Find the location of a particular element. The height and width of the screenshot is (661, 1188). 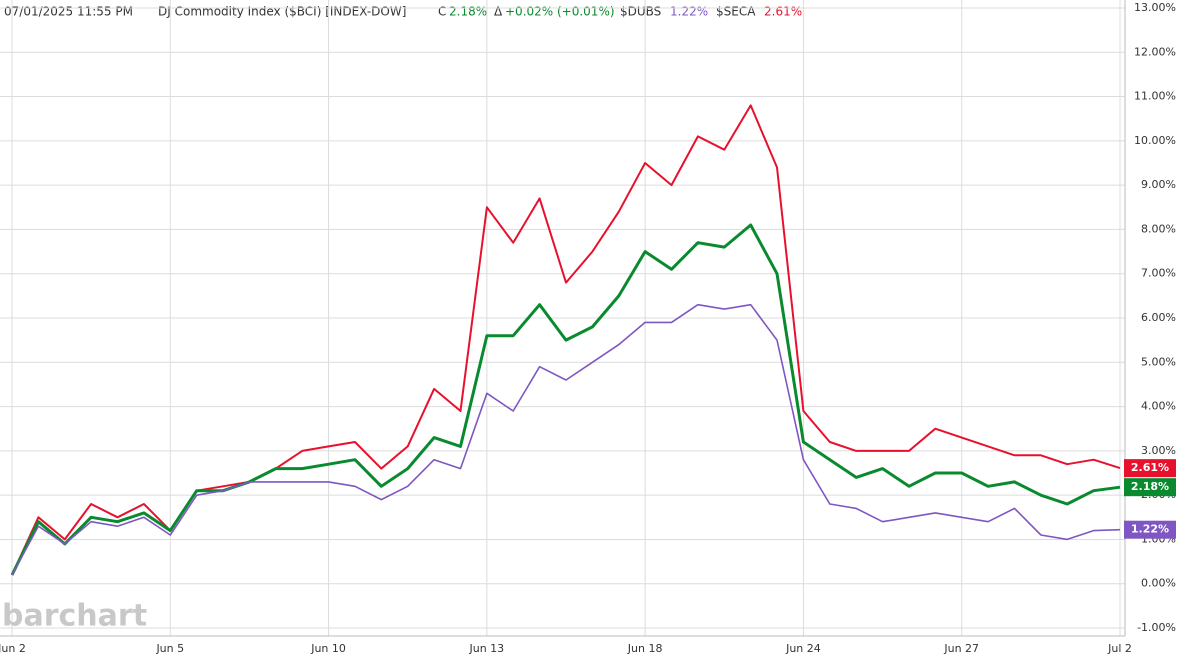

last-value-tag: 2.18% is located at coordinates (1150, 487).